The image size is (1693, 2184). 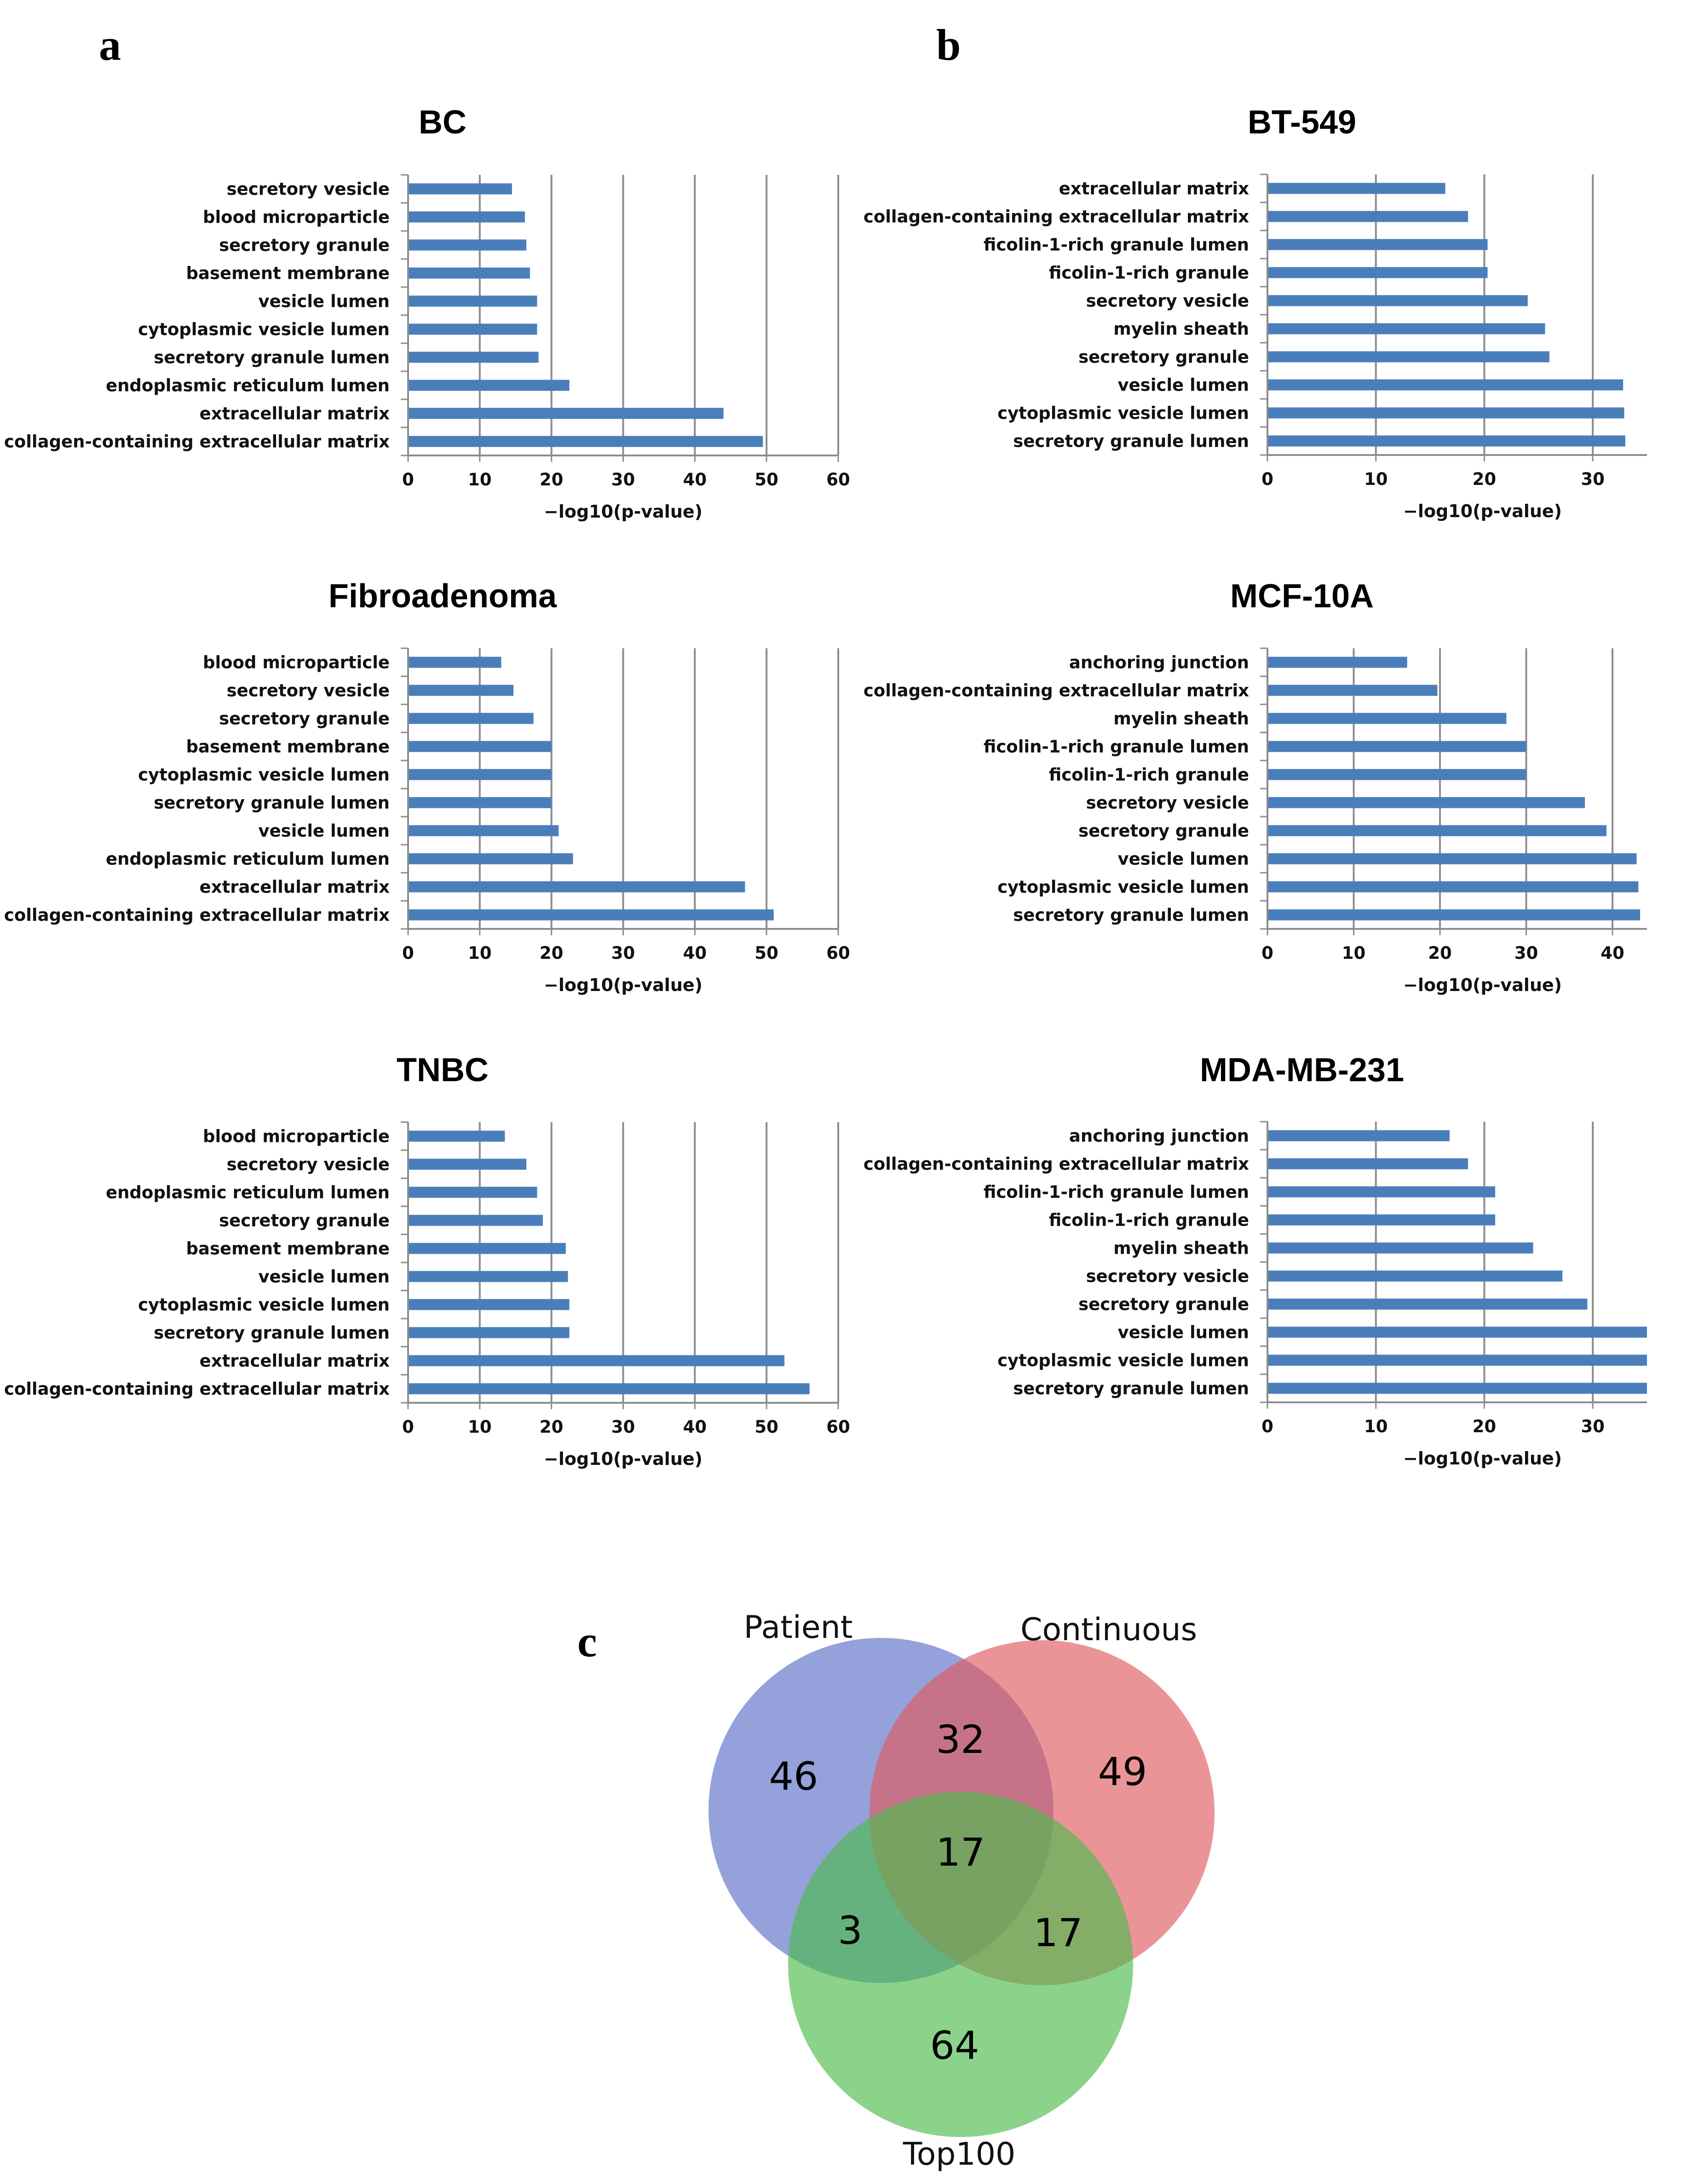 What do you see at coordinates (110, 44) in the screenshot?
I see `panel-letter-a: a` at bounding box center [110, 44].